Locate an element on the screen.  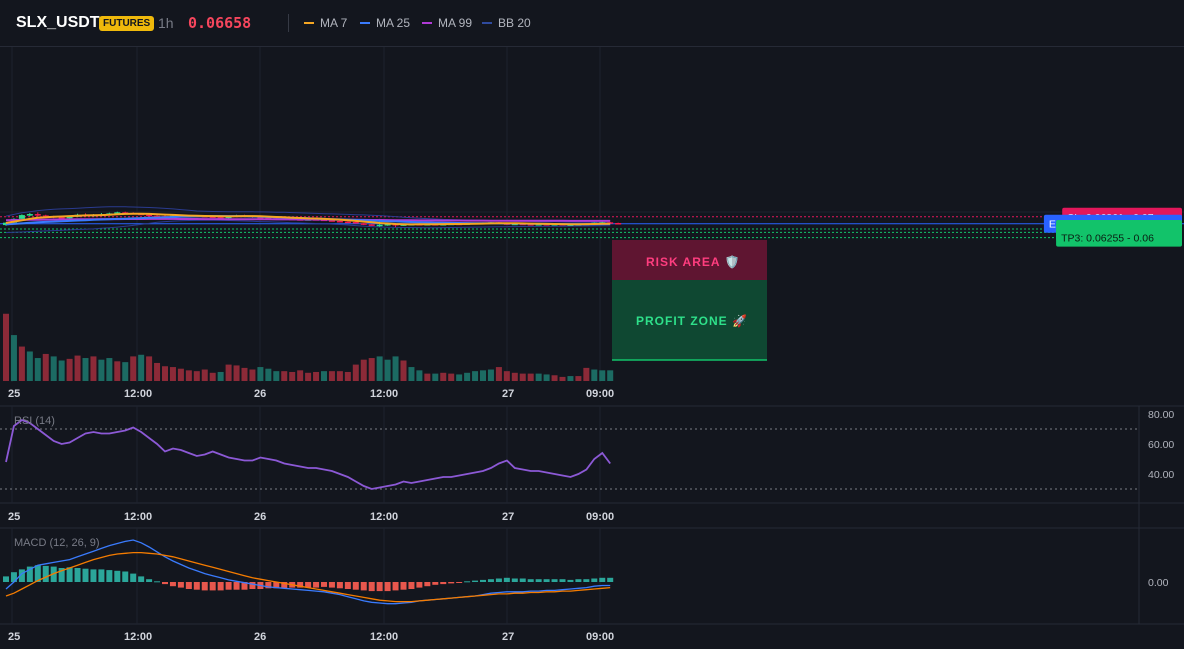
futures-badge: FUTURES is located at coordinates (127, 23).